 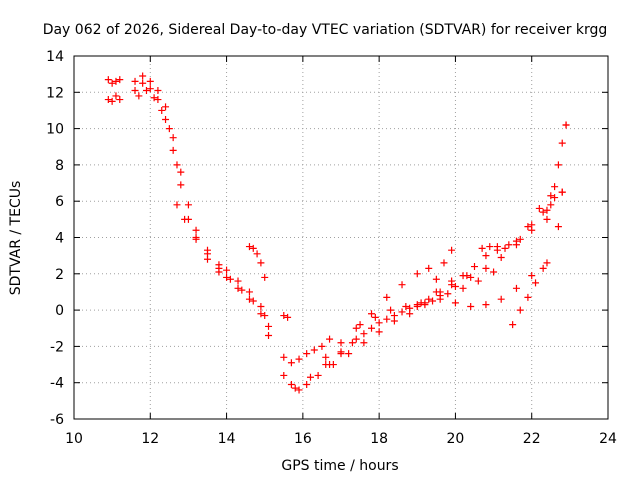 I want to click on series-track-m, so click(x=447, y=278).